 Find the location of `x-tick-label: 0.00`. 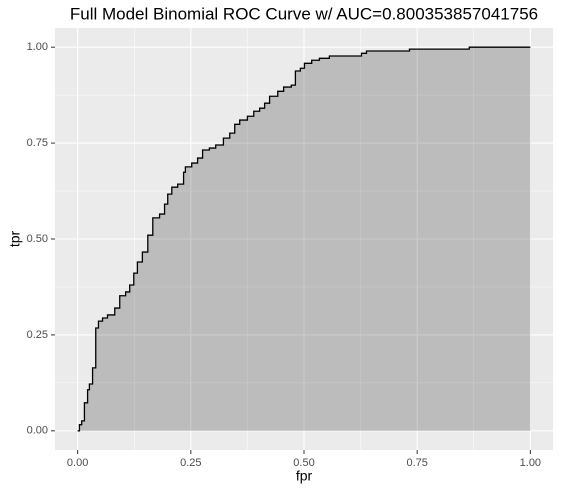

x-tick-label: 0.00 is located at coordinates (77, 463).